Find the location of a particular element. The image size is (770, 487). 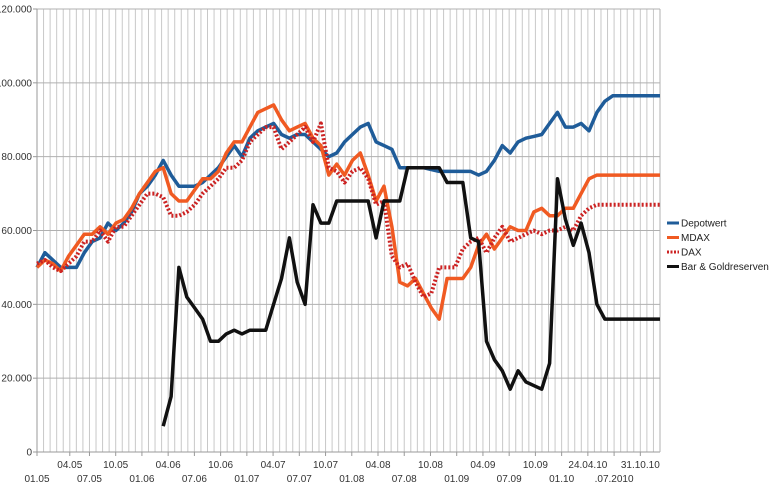

y-tick-label: 20.000 is located at coordinates (16, 379).